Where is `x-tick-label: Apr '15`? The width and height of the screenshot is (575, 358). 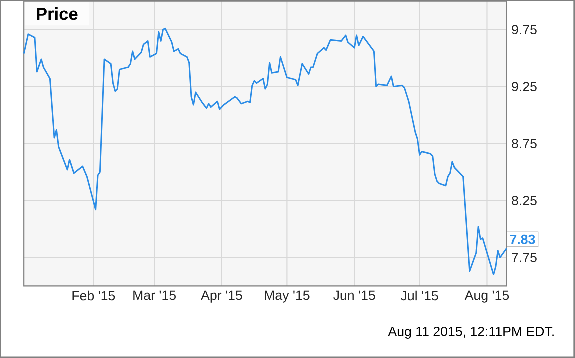
x-tick-label: Apr '15 is located at coordinates (221, 296).